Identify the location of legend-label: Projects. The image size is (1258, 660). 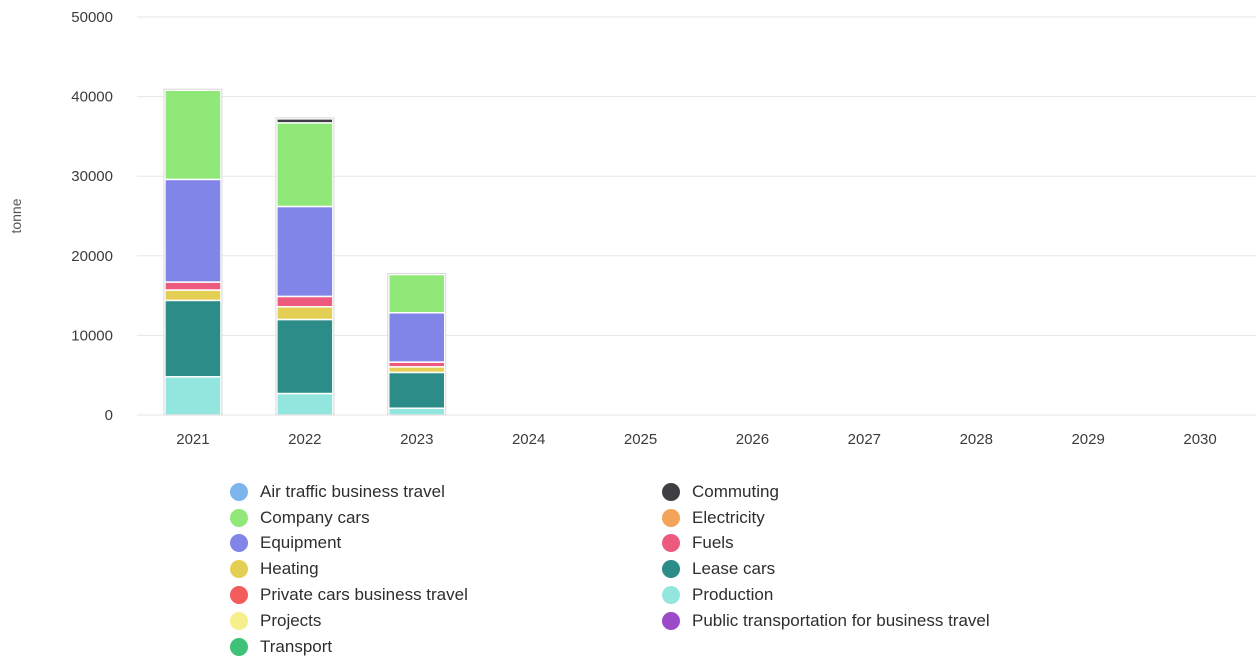
(291, 620).